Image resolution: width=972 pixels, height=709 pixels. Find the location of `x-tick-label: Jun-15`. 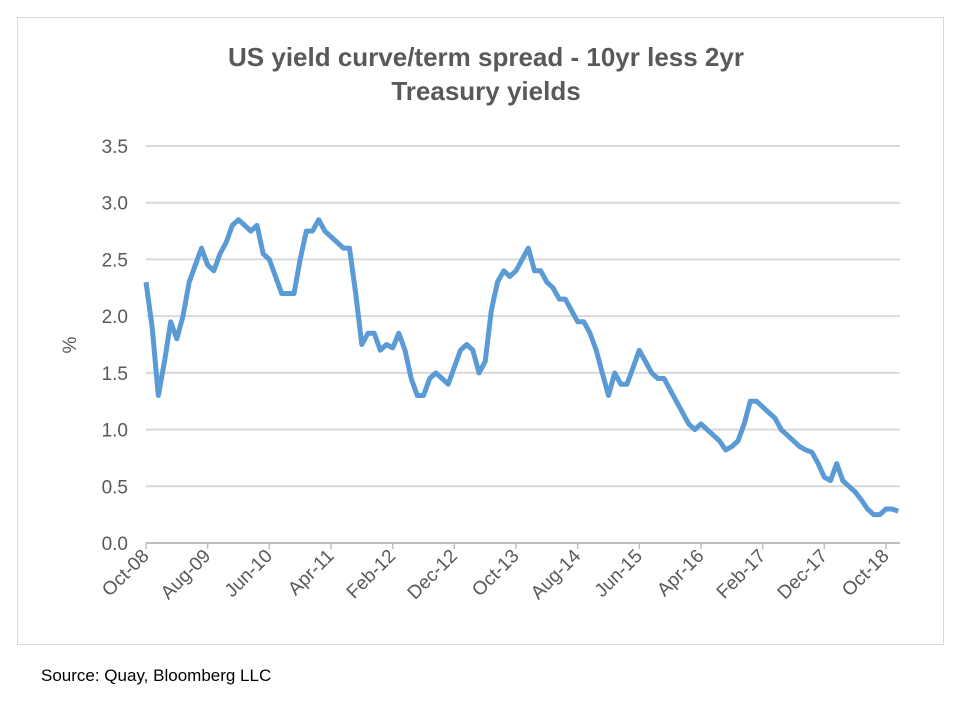

x-tick-label: Jun-15 is located at coordinates (619, 574).